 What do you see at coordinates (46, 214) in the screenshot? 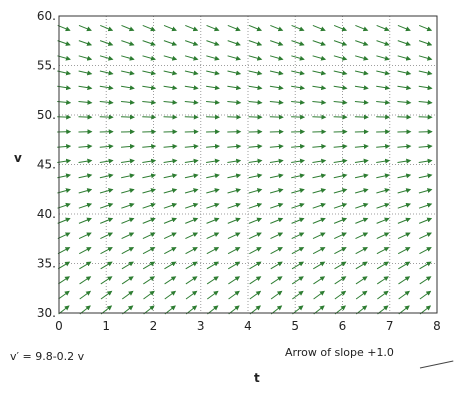
I see `y-tick-label: 40.` at bounding box center [46, 214].